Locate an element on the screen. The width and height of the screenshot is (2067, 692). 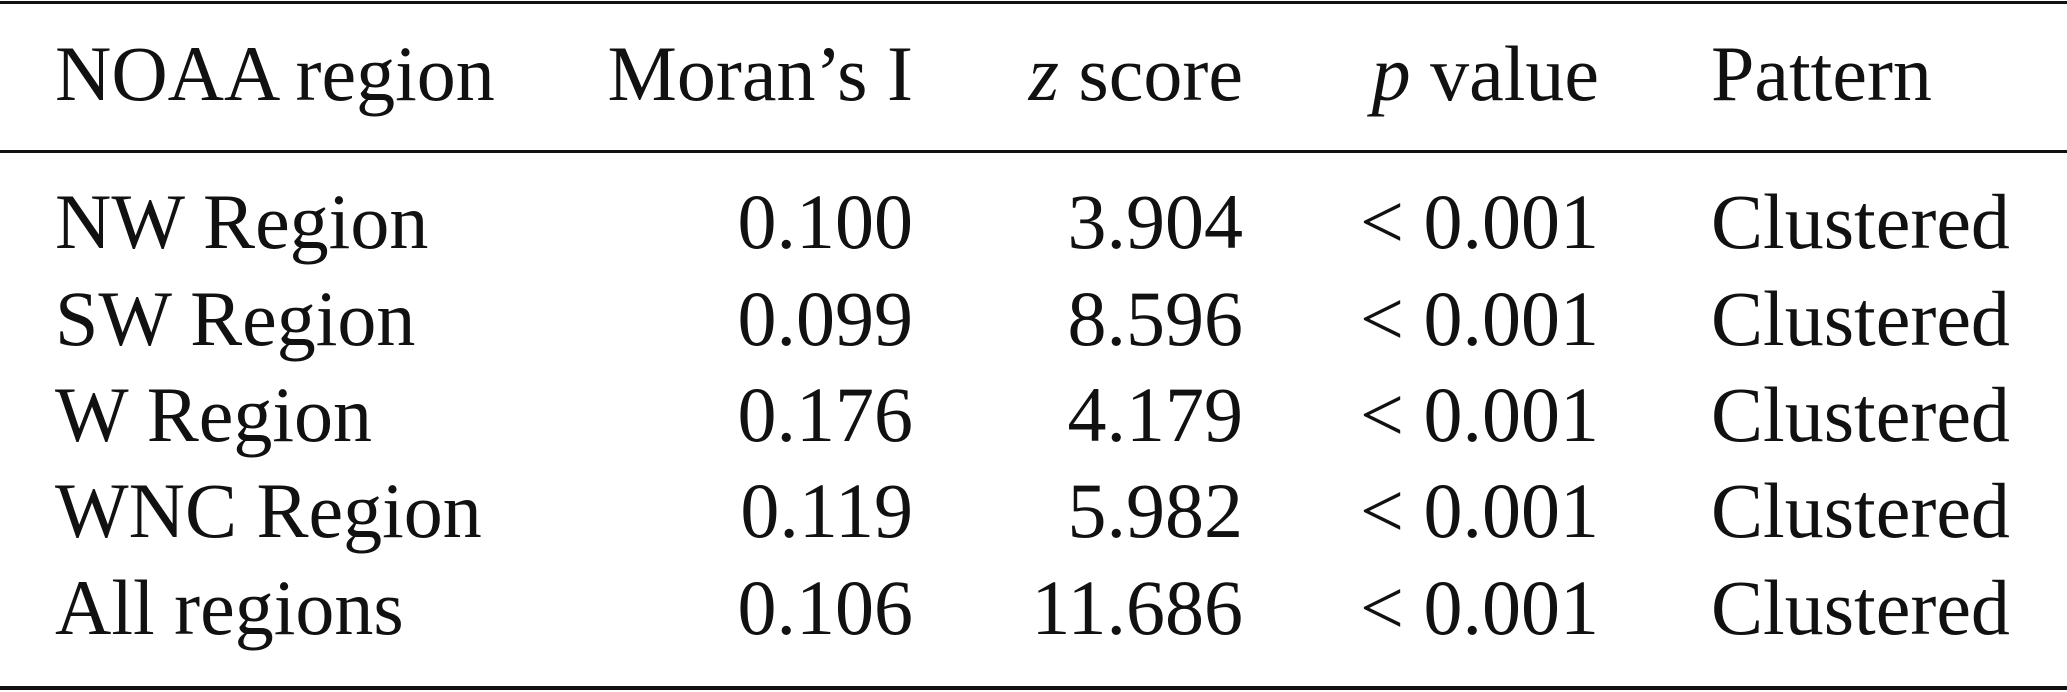
mid-rule is located at coordinates (1033, 151).